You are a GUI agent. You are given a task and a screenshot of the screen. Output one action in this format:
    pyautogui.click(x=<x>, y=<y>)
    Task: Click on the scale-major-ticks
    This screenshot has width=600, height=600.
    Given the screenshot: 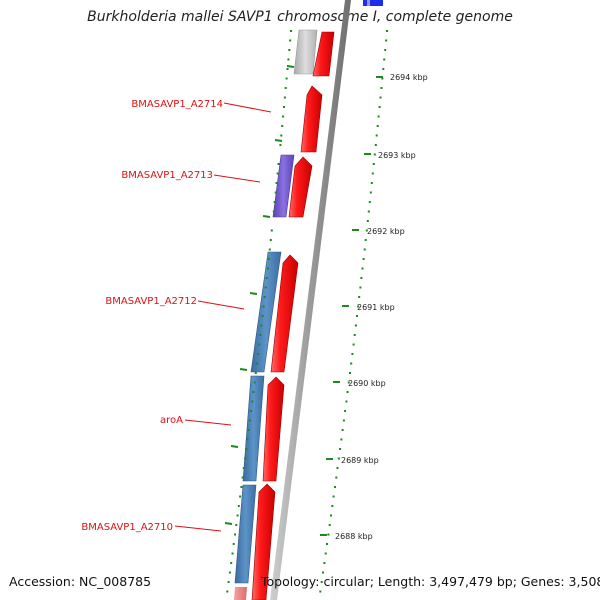 What is the action you would take?
    pyautogui.click(x=351, y=306)
    